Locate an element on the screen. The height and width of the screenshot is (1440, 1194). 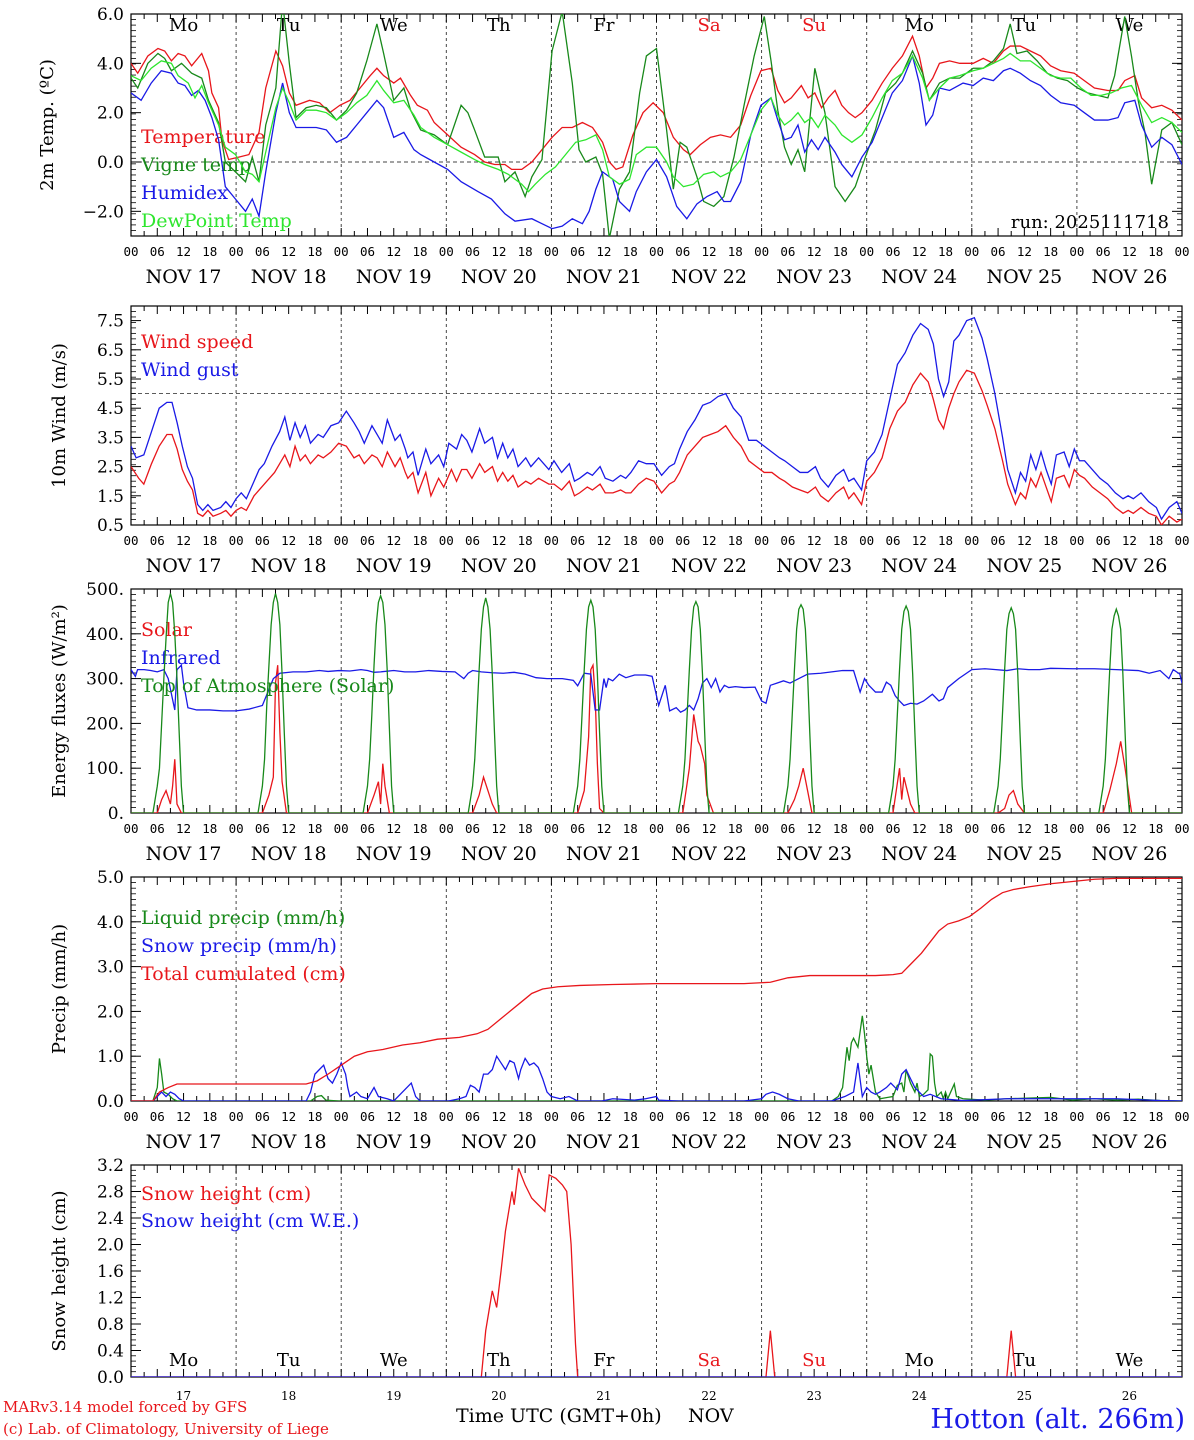
series-line-liquid-precip-mm-h is located at coordinates (656, 1058).